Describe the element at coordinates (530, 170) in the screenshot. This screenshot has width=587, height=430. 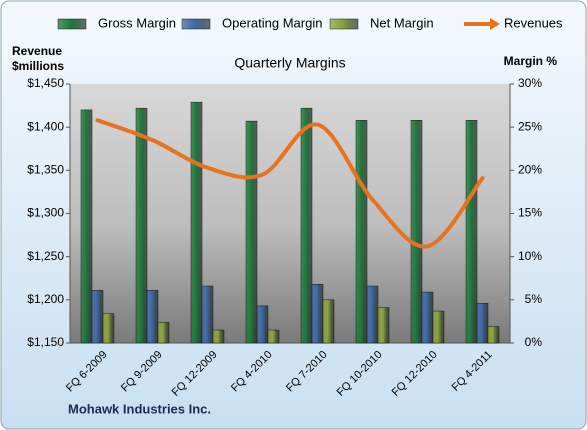
I see `y2-tick-label: 20%` at that location.